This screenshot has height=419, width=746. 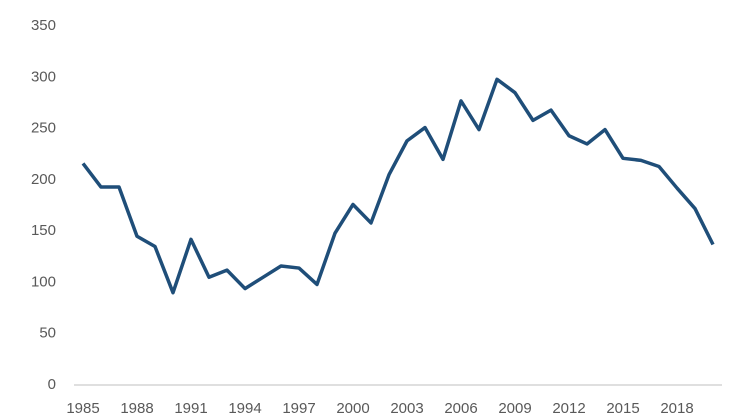 I want to click on x-tick-label: 2000, so click(x=352, y=408).